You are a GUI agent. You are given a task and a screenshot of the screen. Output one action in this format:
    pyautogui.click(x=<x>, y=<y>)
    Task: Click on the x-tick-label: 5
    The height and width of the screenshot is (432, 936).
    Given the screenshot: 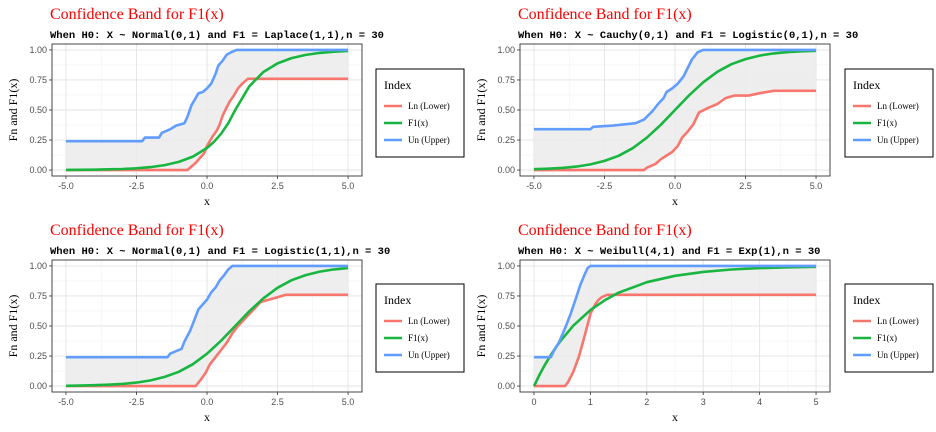 What is the action you would take?
    pyautogui.click(x=816, y=402)
    